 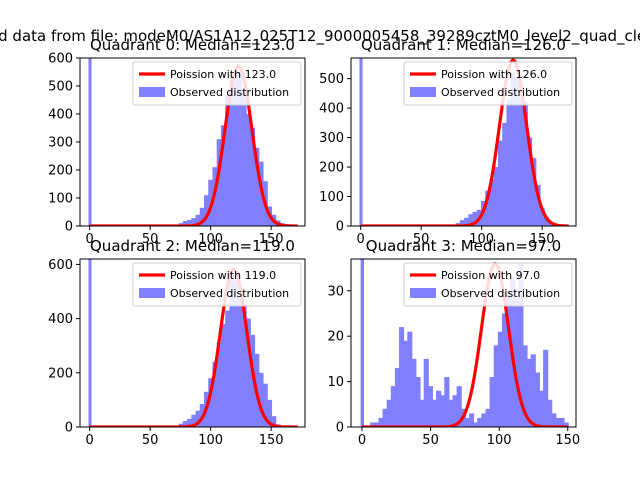 What do you see at coordinates (192, 45) in the screenshot?
I see `subplot-title: Quadrant 0: Median=123.0` at bounding box center [192, 45].